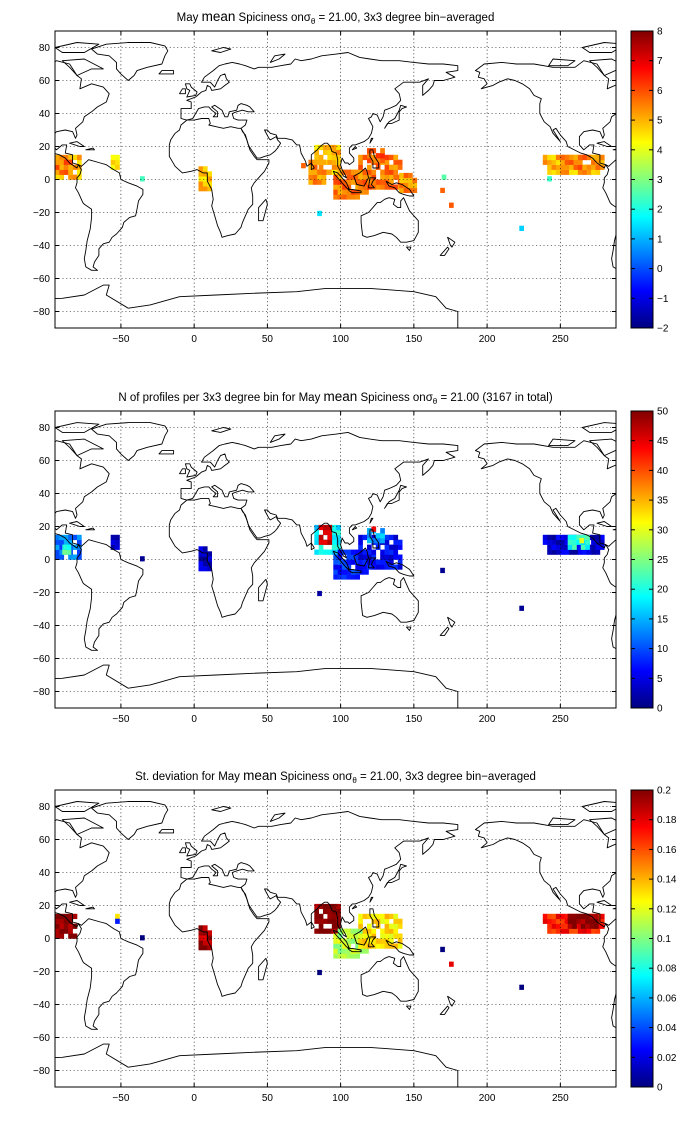 The image size is (696, 1140). Describe the element at coordinates (354, 191) in the screenshot. I see `landmass-java` at that location.